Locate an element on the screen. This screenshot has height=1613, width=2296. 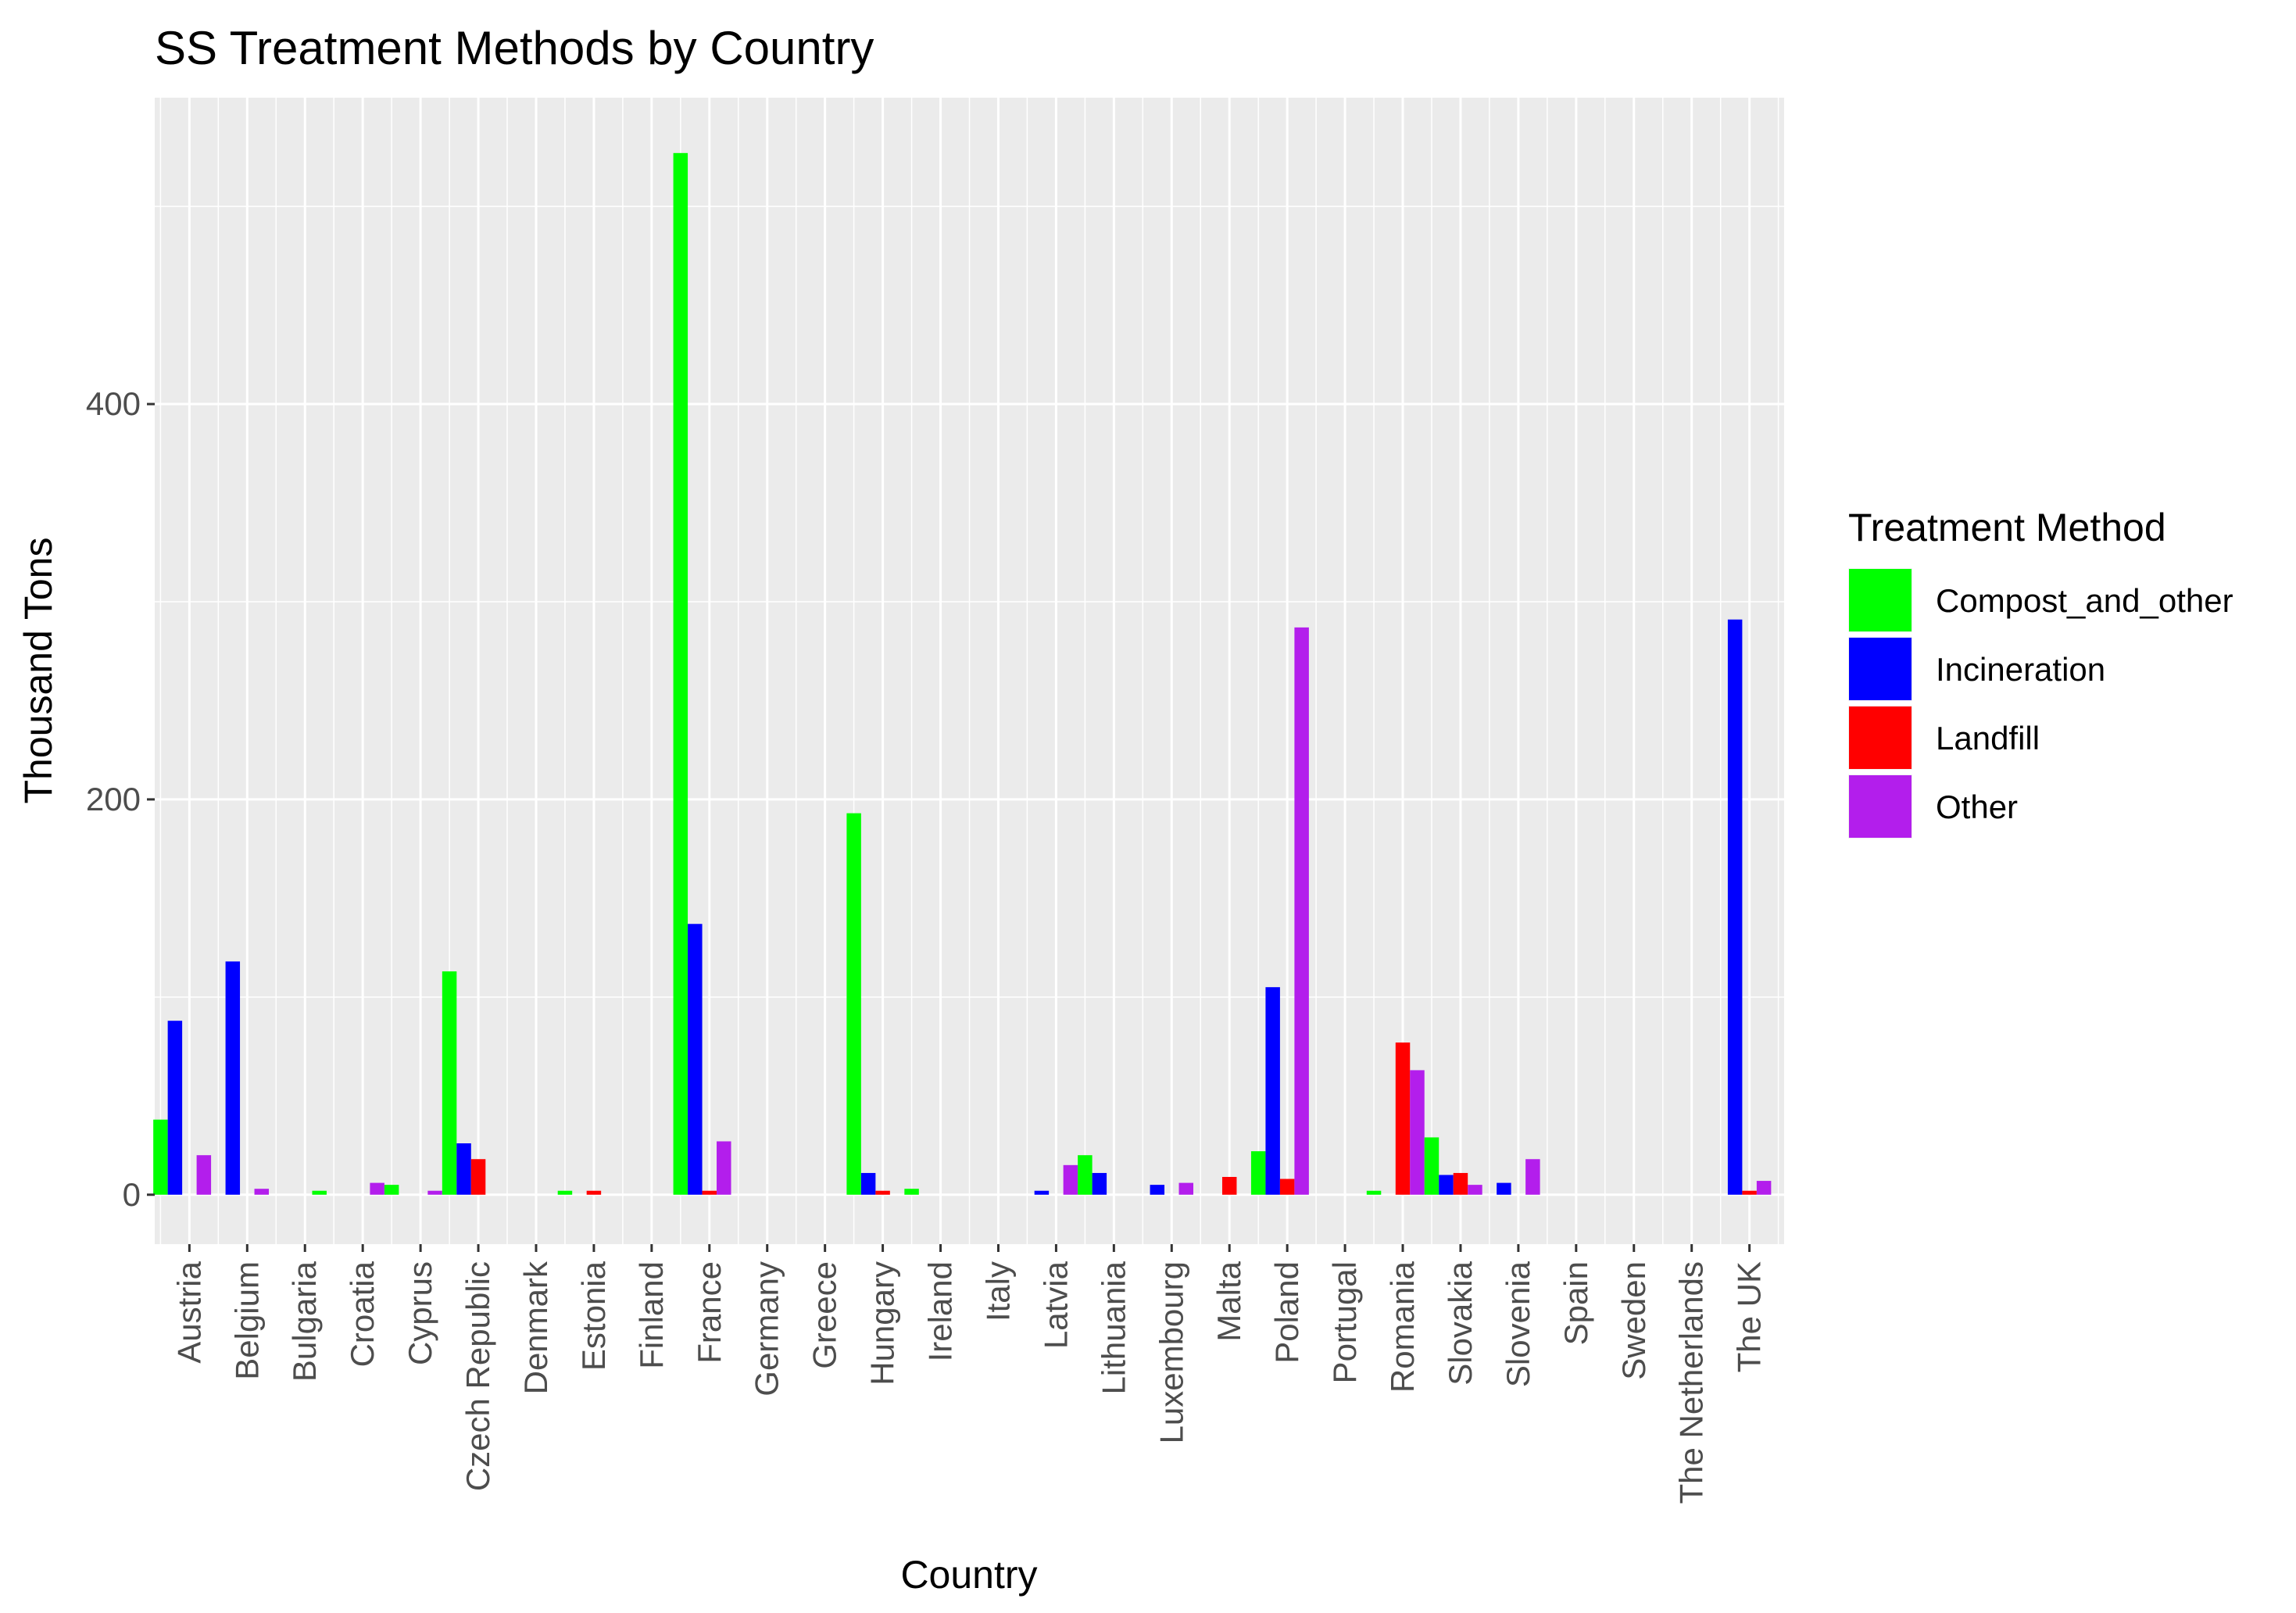
legend-label-landfill: Landfill is located at coordinates (1988, 738).